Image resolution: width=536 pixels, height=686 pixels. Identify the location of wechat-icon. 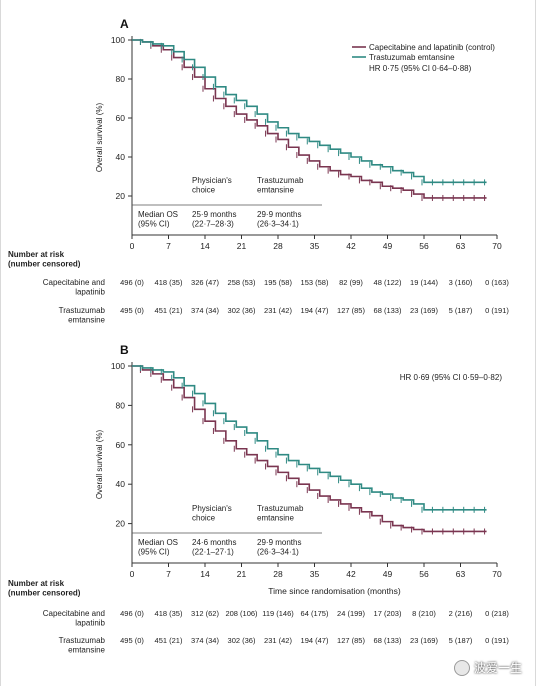
(461, 667).